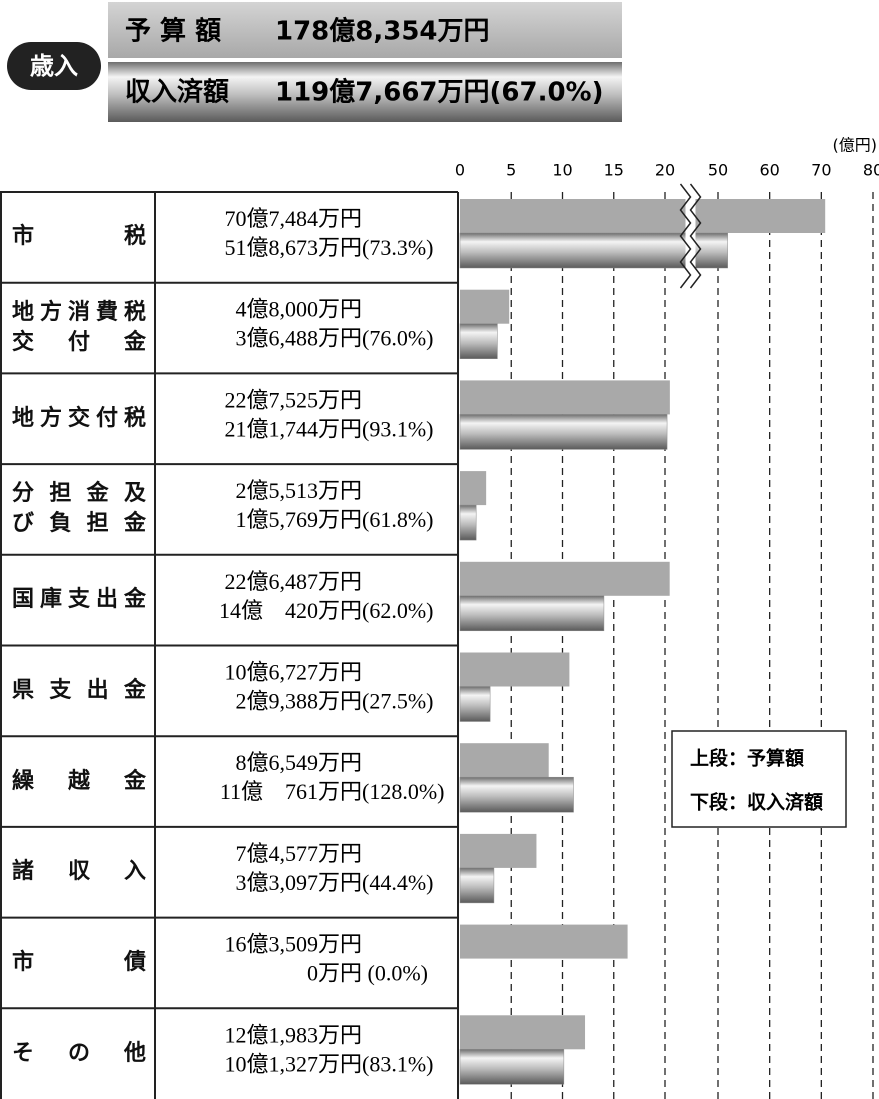 Image resolution: width=879 pixels, height=1099 pixels. I want to click on actual-label: 2億9,388万円, so click(298, 701).